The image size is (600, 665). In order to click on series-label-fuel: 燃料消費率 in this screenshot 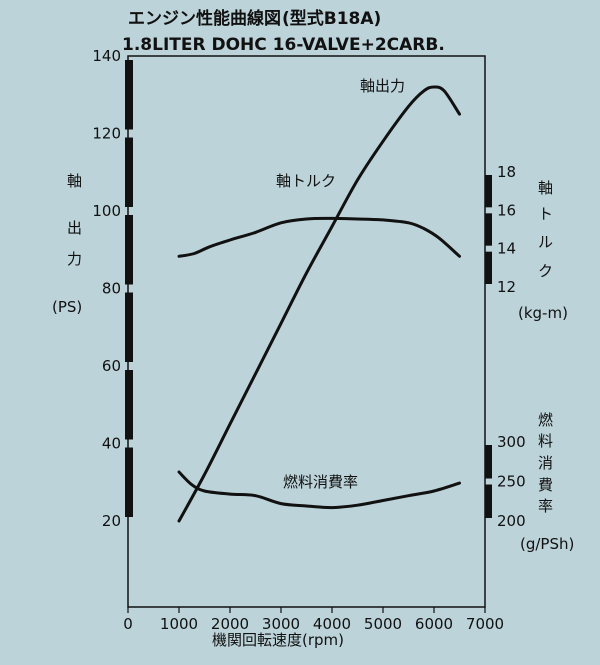, I will do `click(320, 482)`.